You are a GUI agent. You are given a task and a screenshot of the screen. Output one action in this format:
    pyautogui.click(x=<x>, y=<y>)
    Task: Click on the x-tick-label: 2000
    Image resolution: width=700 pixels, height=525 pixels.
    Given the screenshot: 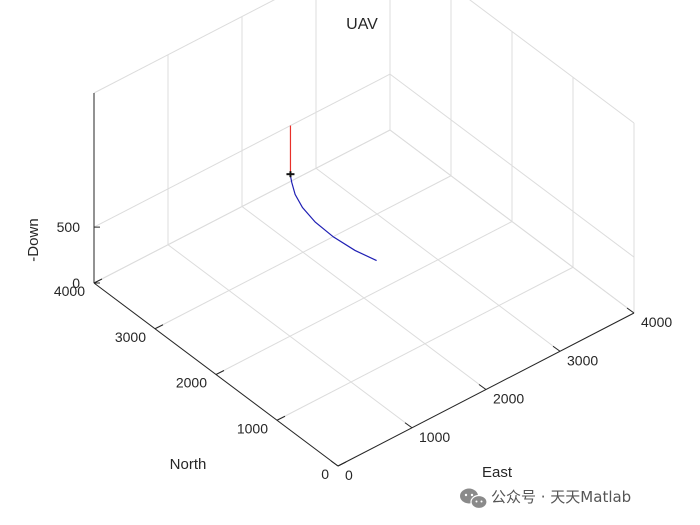 What is the action you would take?
    pyautogui.click(x=508, y=399)
    